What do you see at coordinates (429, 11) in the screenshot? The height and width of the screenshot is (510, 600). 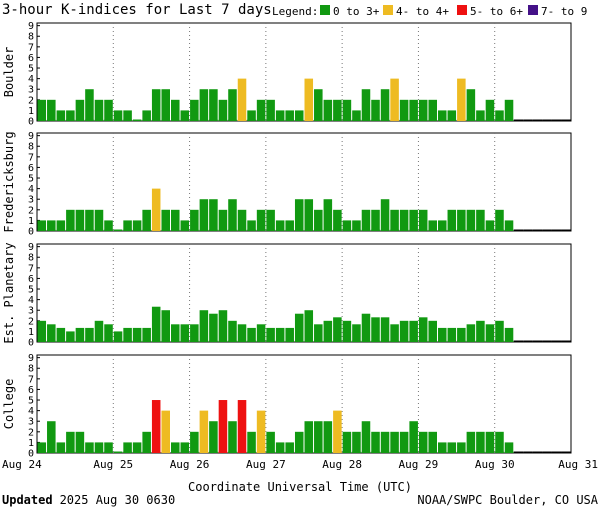 I see `legend: Legend: 0 to 3+ 4- to 4+ 5- to 6+ 7- to 9` at bounding box center [429, 11].